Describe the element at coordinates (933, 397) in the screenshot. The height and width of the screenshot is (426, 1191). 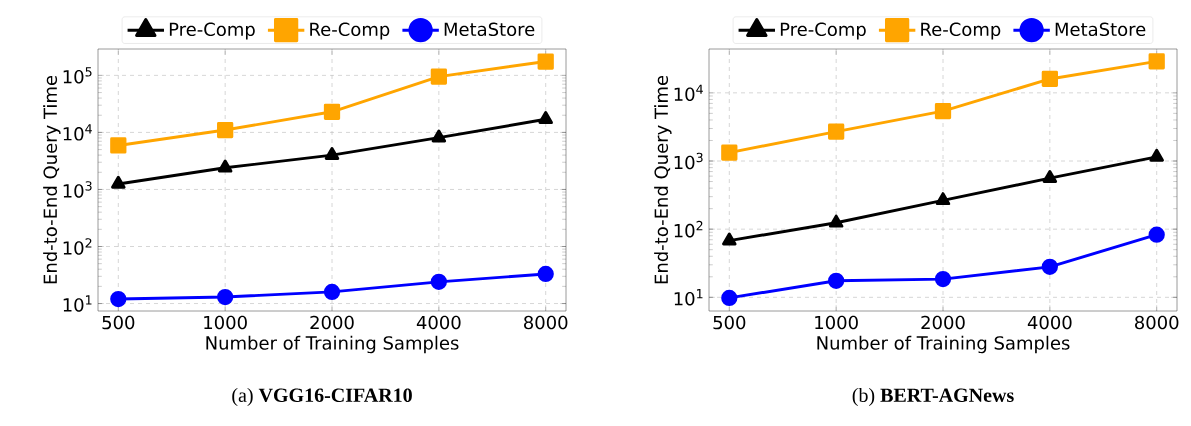
I see `text: (b) BERT-AGNews` at that location.